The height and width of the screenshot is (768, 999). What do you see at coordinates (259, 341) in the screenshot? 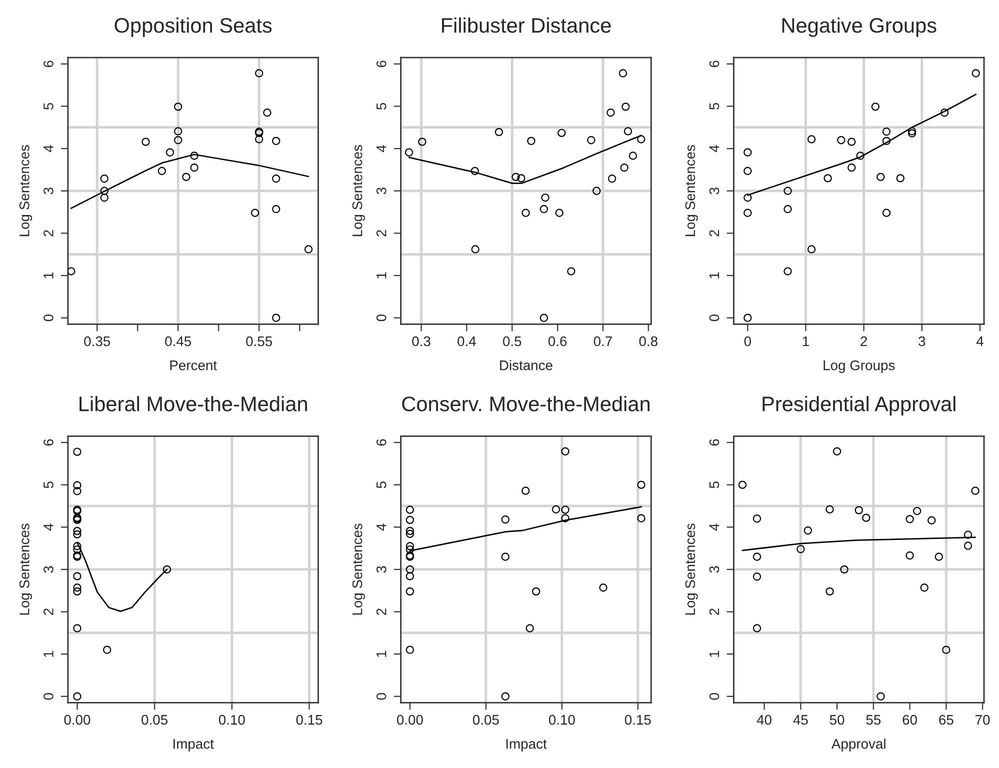
I see `x-tick-label: 0.55` at bounding box center [259, 341].